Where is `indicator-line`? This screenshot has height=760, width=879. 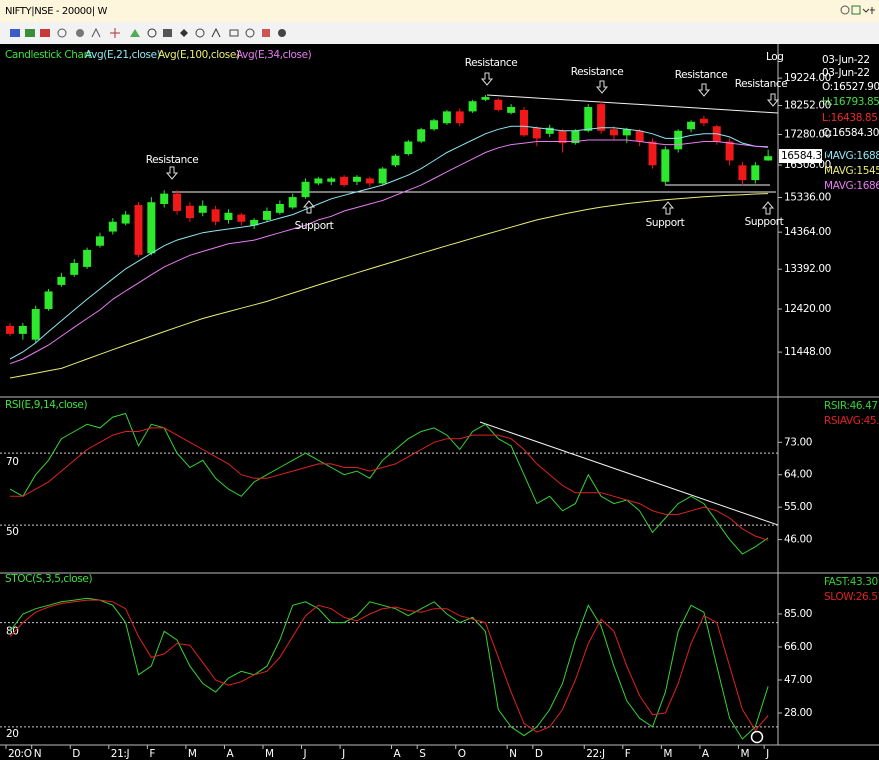
indicator-line is located at coordinates (389, 484).